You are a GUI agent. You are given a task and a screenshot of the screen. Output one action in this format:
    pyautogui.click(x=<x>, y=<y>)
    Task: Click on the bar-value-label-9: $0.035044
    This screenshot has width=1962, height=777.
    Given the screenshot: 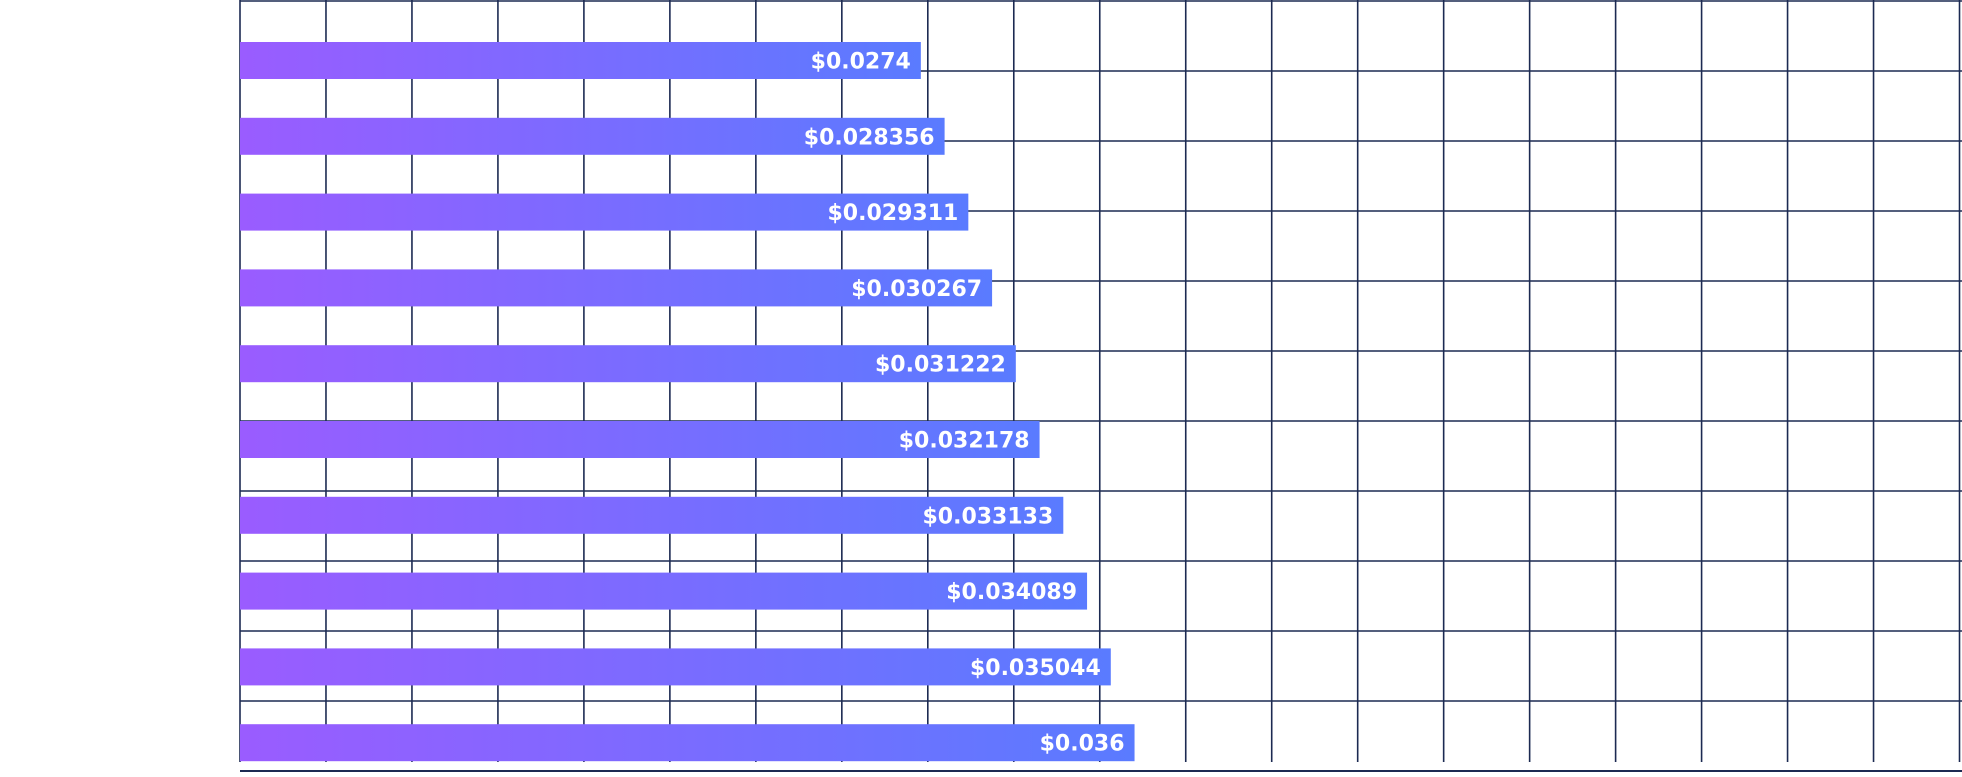 What is the action you would take?
    pyautogui.click(x=1035, y=668)
    